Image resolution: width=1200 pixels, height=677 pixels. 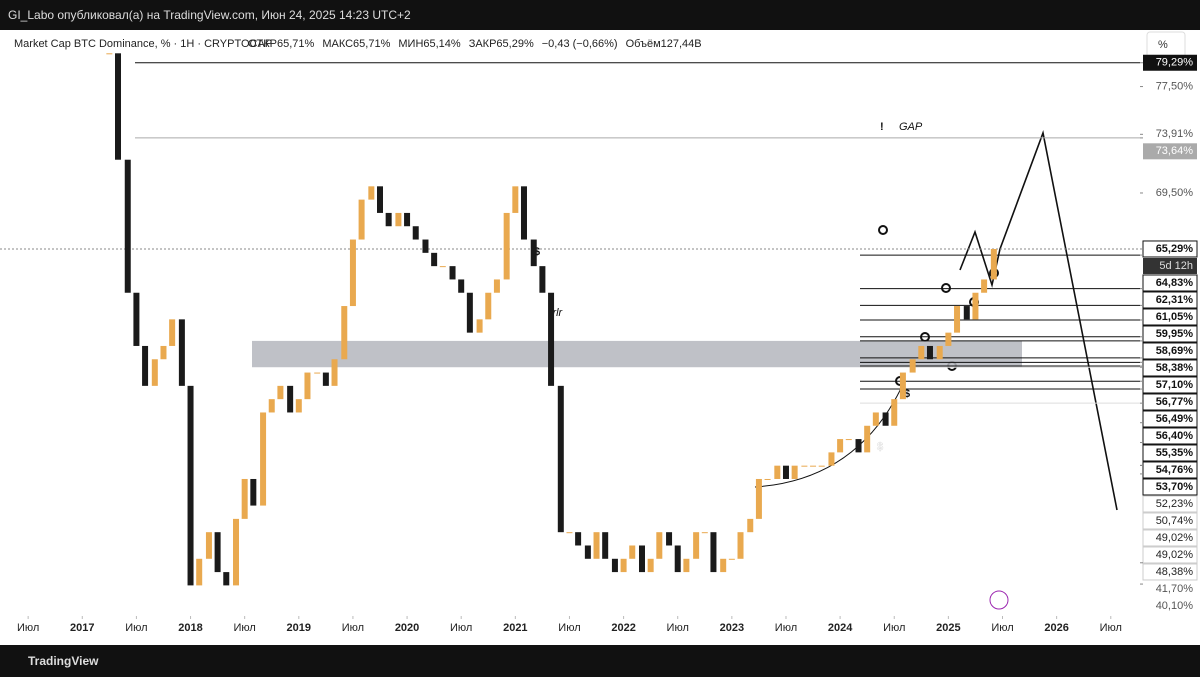 I want to click on scale-button-label: %, so click(x=1163, y=45).